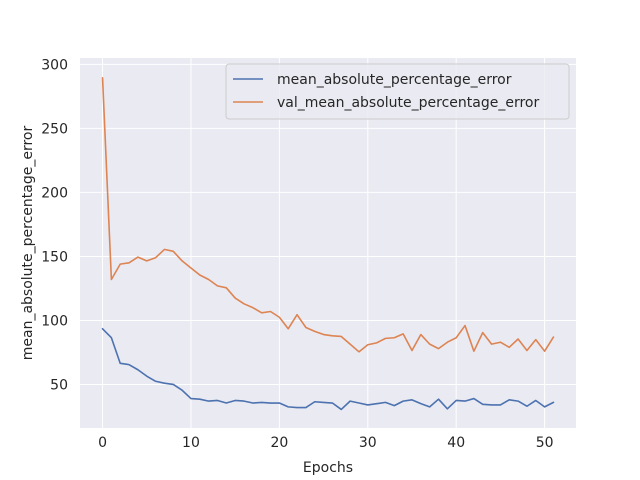 The width and height of the screenshot is (640, 480). I want to click on y-tick-label: 150, so click(54, 257).